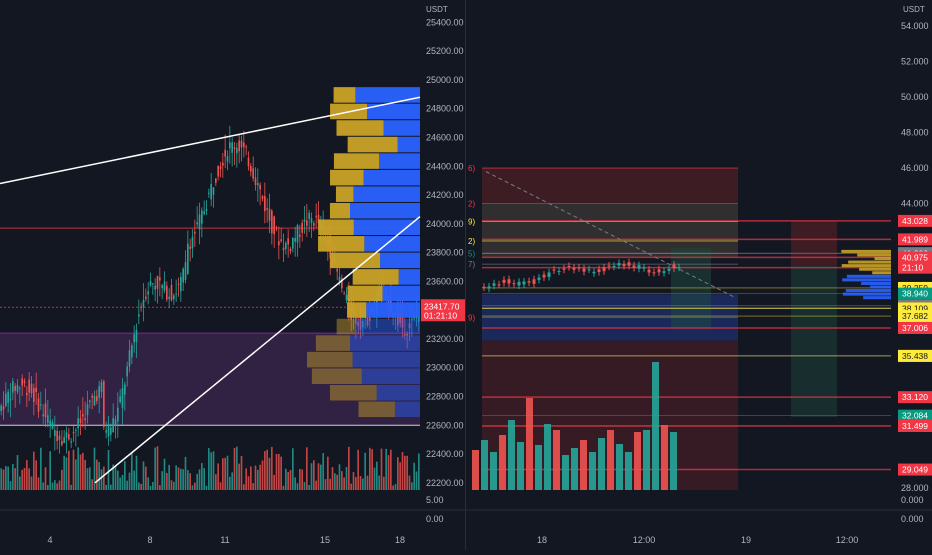 This screenshot has height=555, width=932. What do you see at coordinates (644, 540) in the screenshot?
I see `x-tick-label: 12:00` at bounding box center [644, 540].